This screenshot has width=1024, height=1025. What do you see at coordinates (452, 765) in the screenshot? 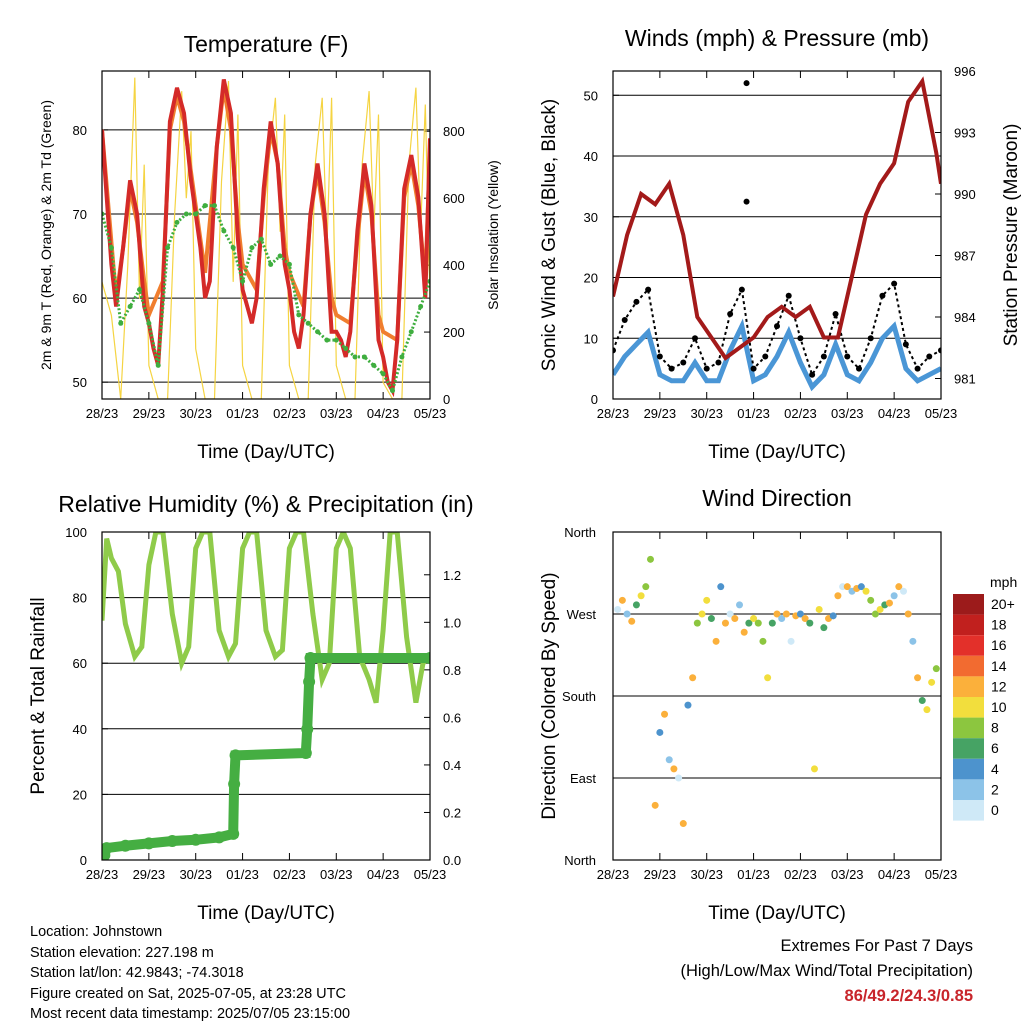
I see `right-y-tick-label: 0.4` at bounding box center [452, 765].